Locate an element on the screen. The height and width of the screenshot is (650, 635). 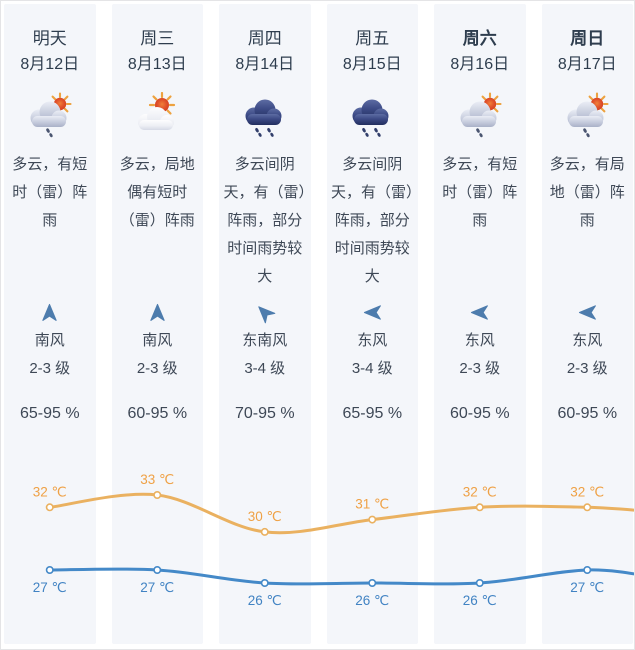
weather-description: 多云，有局地（雷）阵雨 is located at coordinates (587, 192).